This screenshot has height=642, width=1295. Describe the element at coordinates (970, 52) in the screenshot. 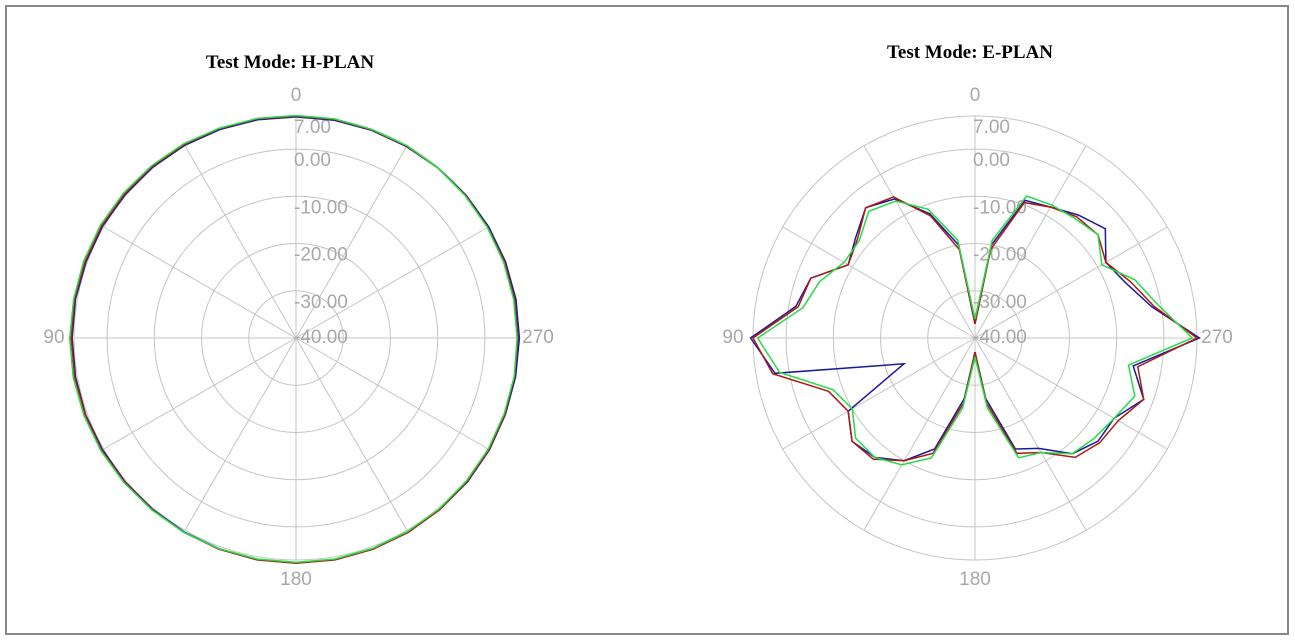

I see `chart-title: Test Mode: E-PLAN` at that location.